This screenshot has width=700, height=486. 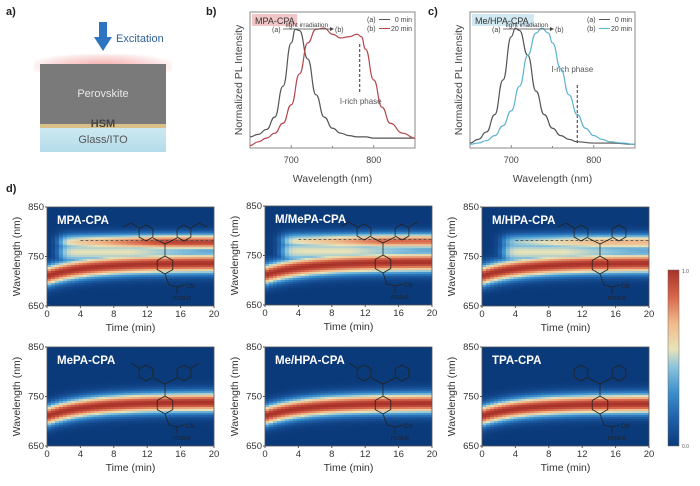 What do you see at coordinates (371, 20) in the screenshot?
I see `legend-key: (a)` at bounding box center [371, 20].